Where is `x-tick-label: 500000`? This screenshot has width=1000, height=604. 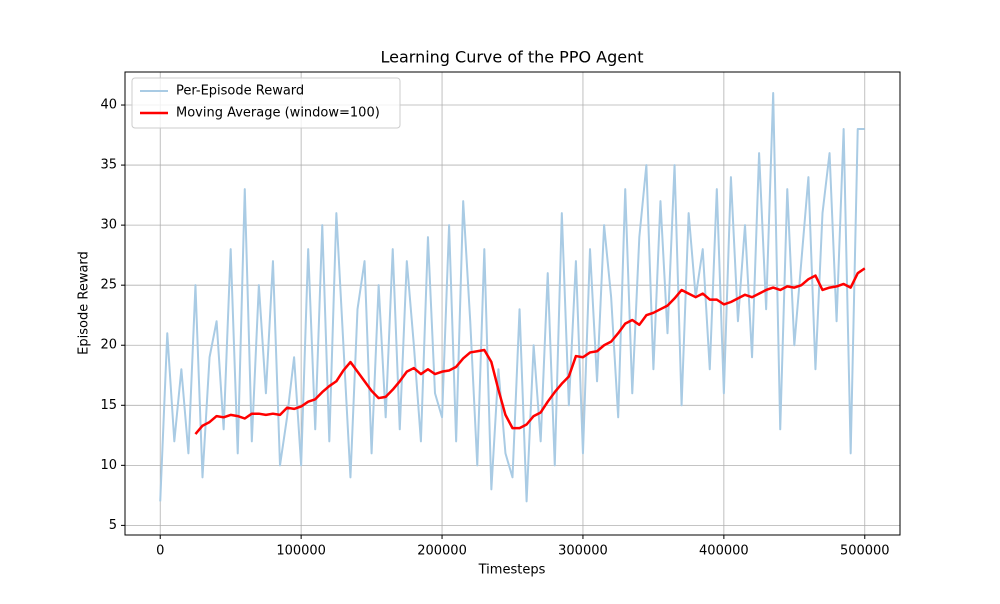 x-tick-label: 500000 is located at coordinates (865, 551).